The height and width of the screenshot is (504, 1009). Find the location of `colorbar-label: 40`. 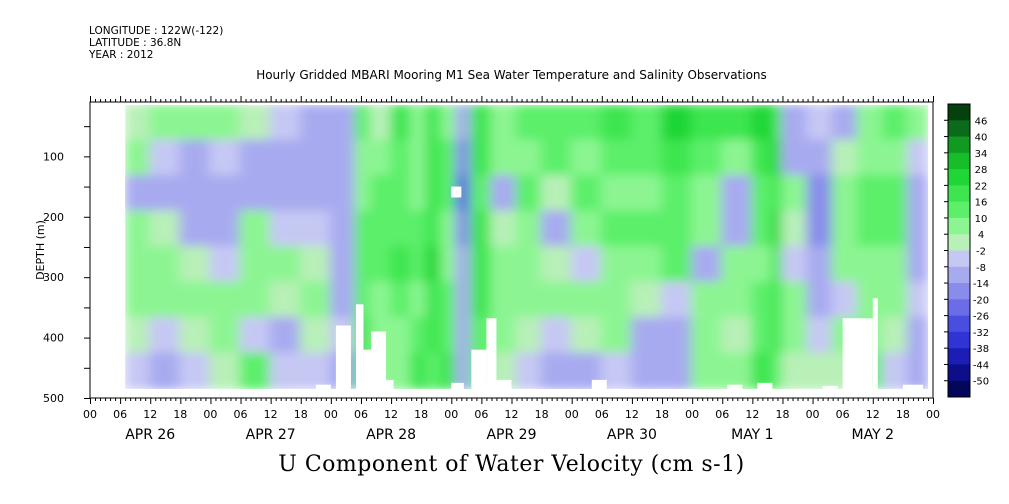

colorbar-label: 40 is located at coordinates (981, 138).